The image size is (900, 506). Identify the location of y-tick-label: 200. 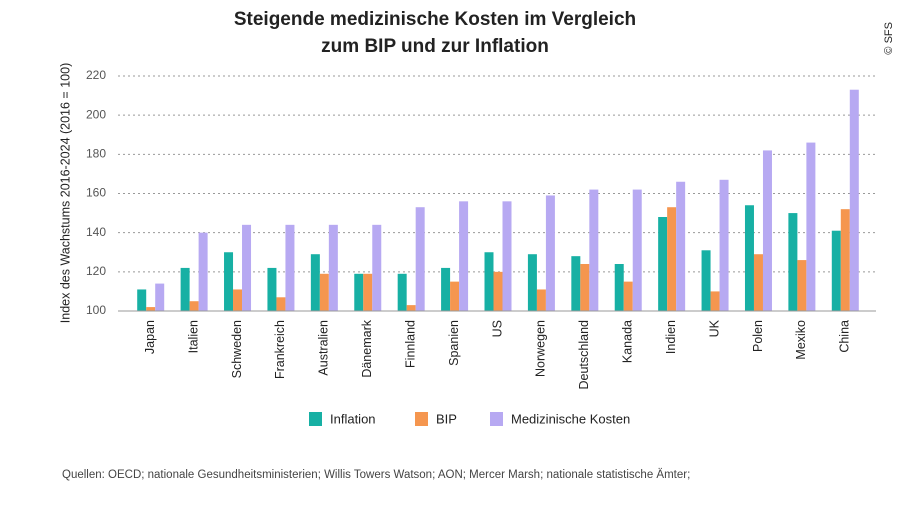
(96, 114).